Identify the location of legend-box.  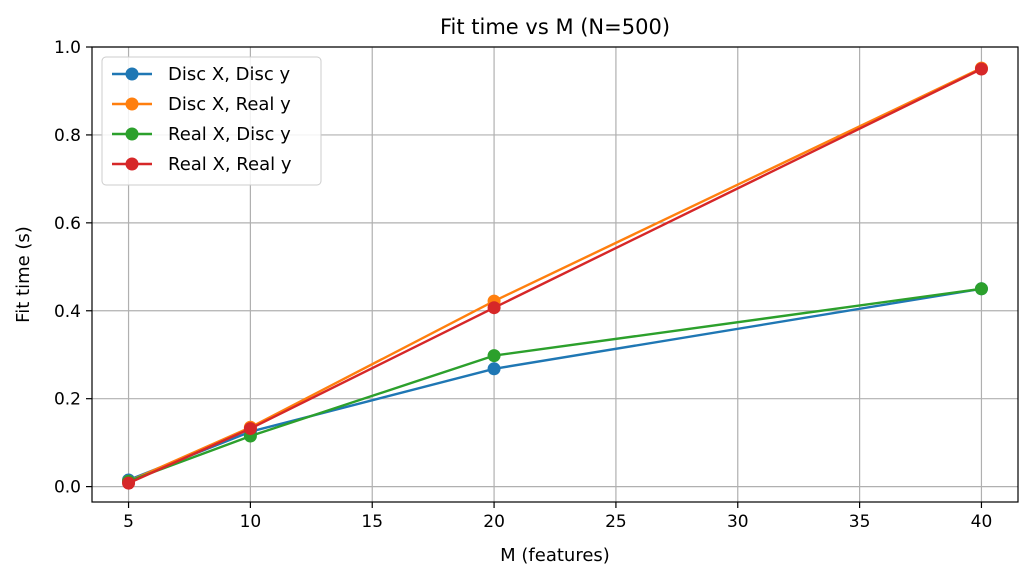
(211, 121).